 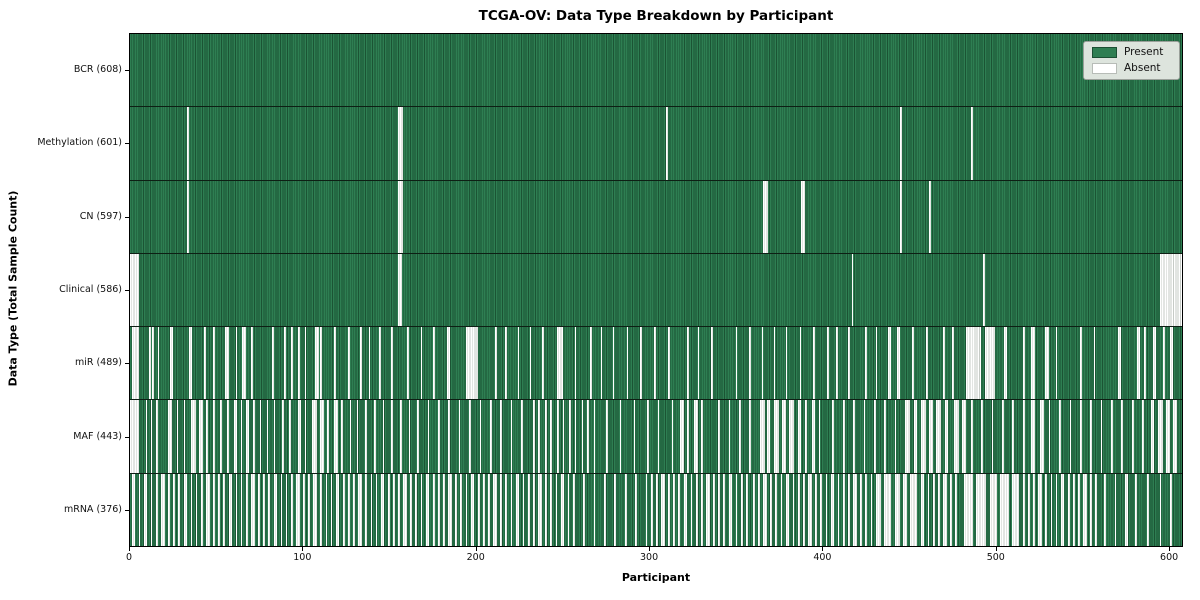 I want to click on heatmap-row-mir, so click(x=656, y=364).